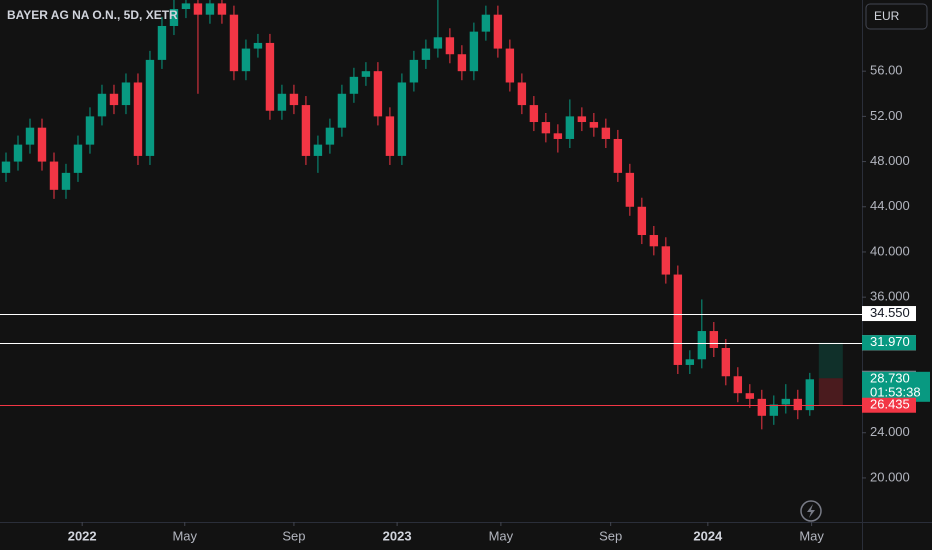 Image resolution: width=932 pixels, height=550 pixels. I want to click on y-tick-label: 36.000, so click(890, 296).